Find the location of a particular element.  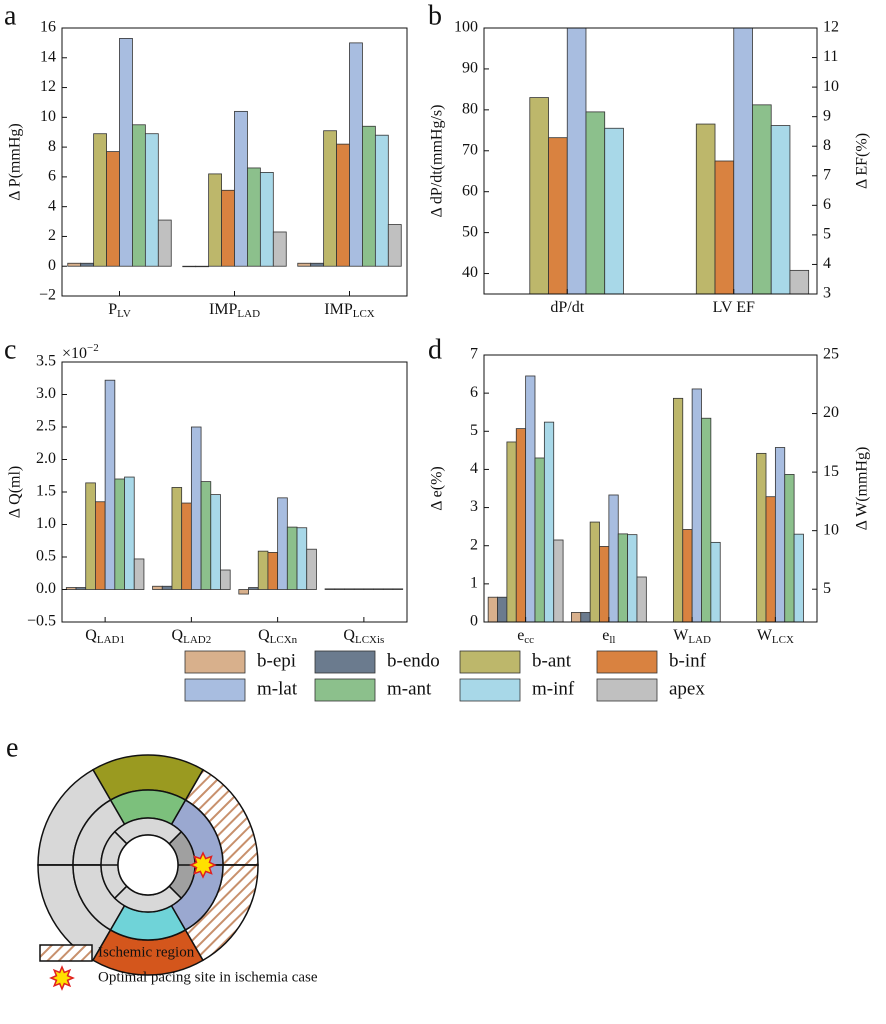

y-tick-label: 7 is located at coordinates (474, 354).